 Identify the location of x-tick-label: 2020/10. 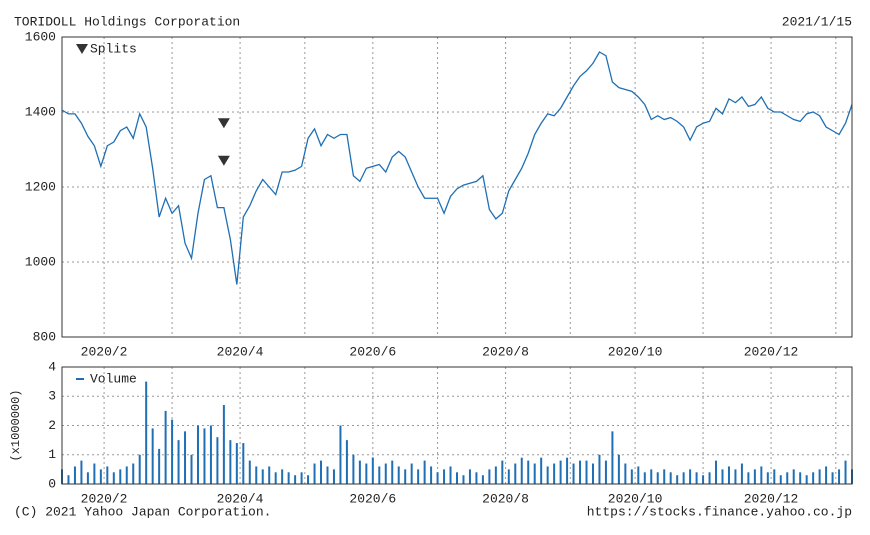
(635, 498).